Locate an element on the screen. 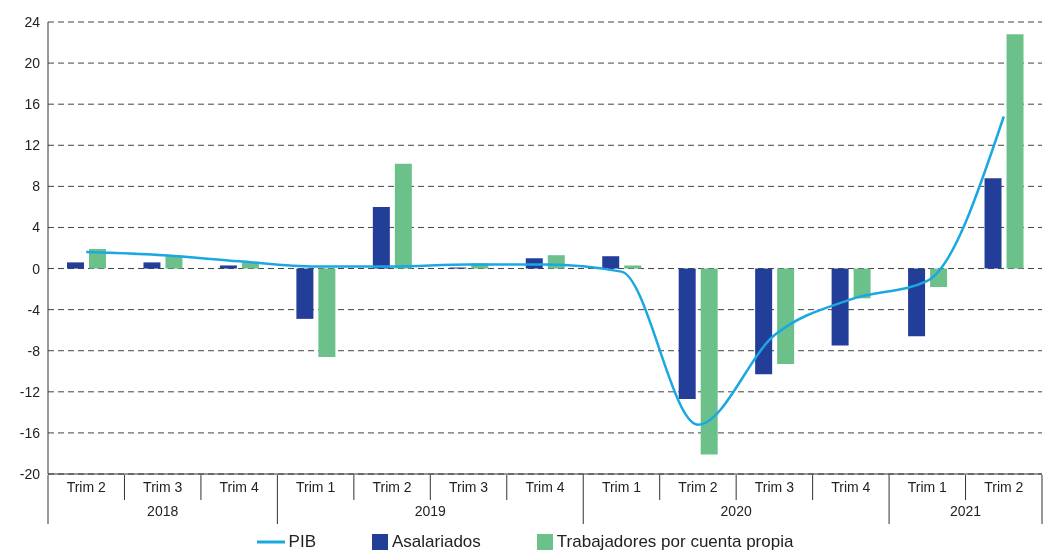 The image size is (1052, 559). text: 2020 is located at coordinates (736, 511).